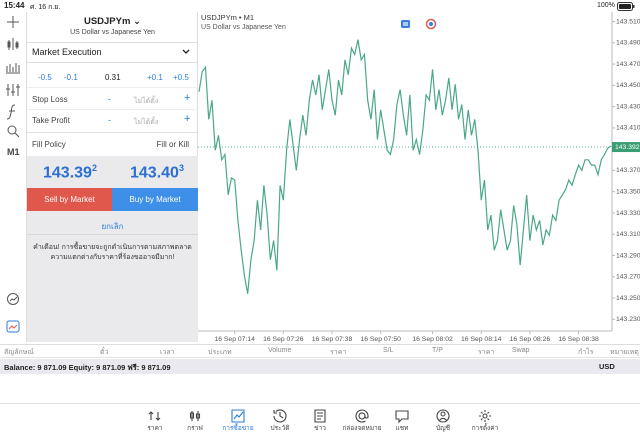  What do you see at coordinates (186, 51) in the screenshot?
I see `chevron` at bounding box center [186, 51].